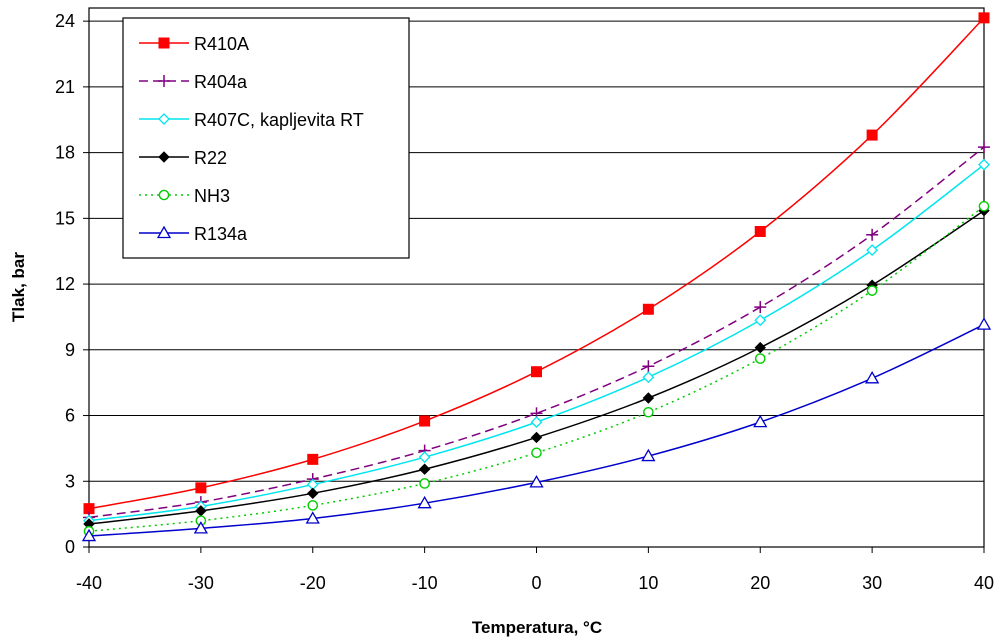  What do you see at coordinates (984, 583) in the screenshot?
I see `x-tick-label: 40` at bounding box center [984, 583].